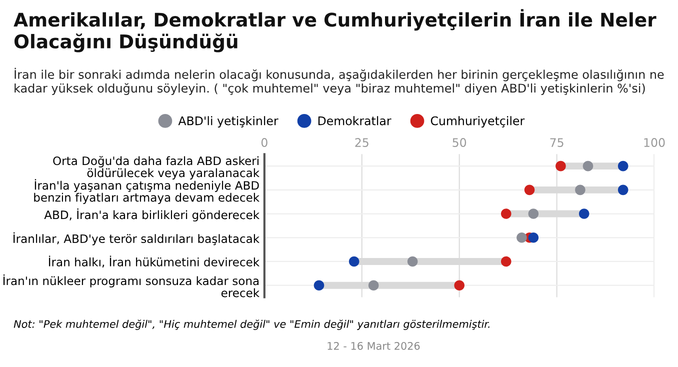 This screenshot has height=367, width=678. I want to click on x-tick-label: 25, so click(361, 142).